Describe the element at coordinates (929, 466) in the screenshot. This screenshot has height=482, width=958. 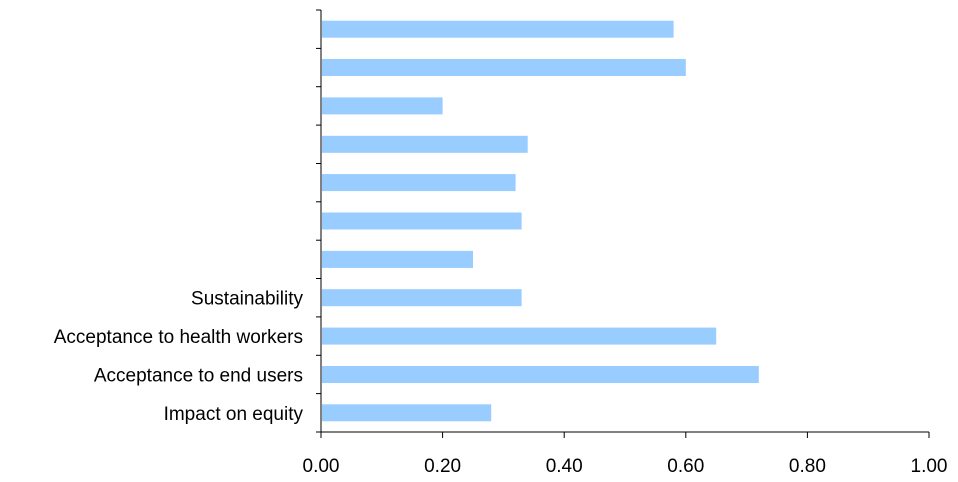
I see `x-tick-label-5: 1.00` at that location.